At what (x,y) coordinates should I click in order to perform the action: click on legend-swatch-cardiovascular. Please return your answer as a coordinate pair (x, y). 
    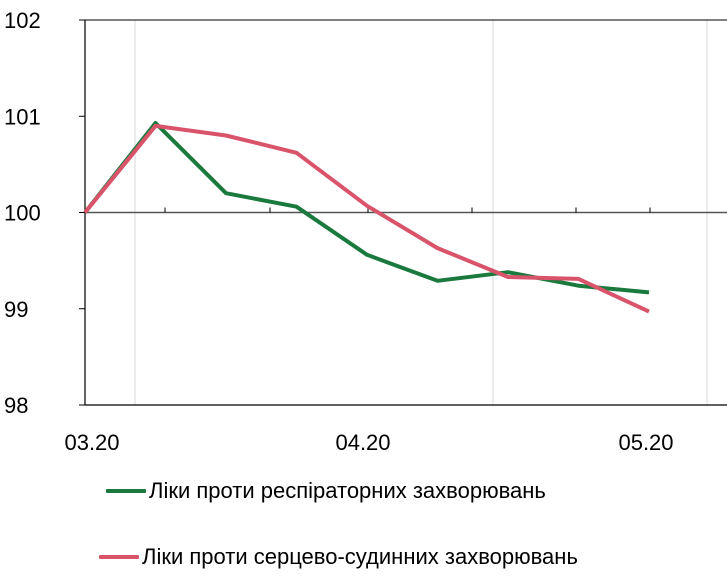
    Looking at the image, I should click on (119, 557).